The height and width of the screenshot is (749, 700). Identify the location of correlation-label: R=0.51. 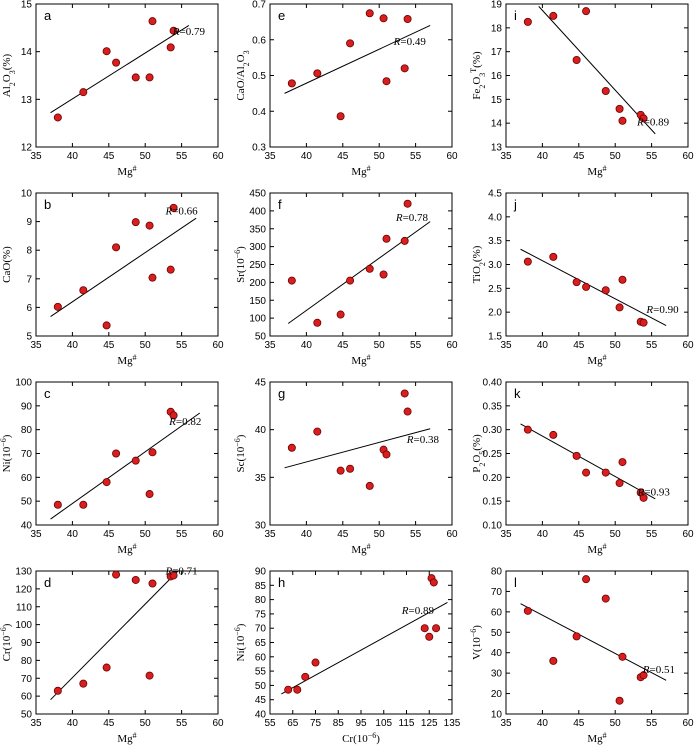
(658, 670).